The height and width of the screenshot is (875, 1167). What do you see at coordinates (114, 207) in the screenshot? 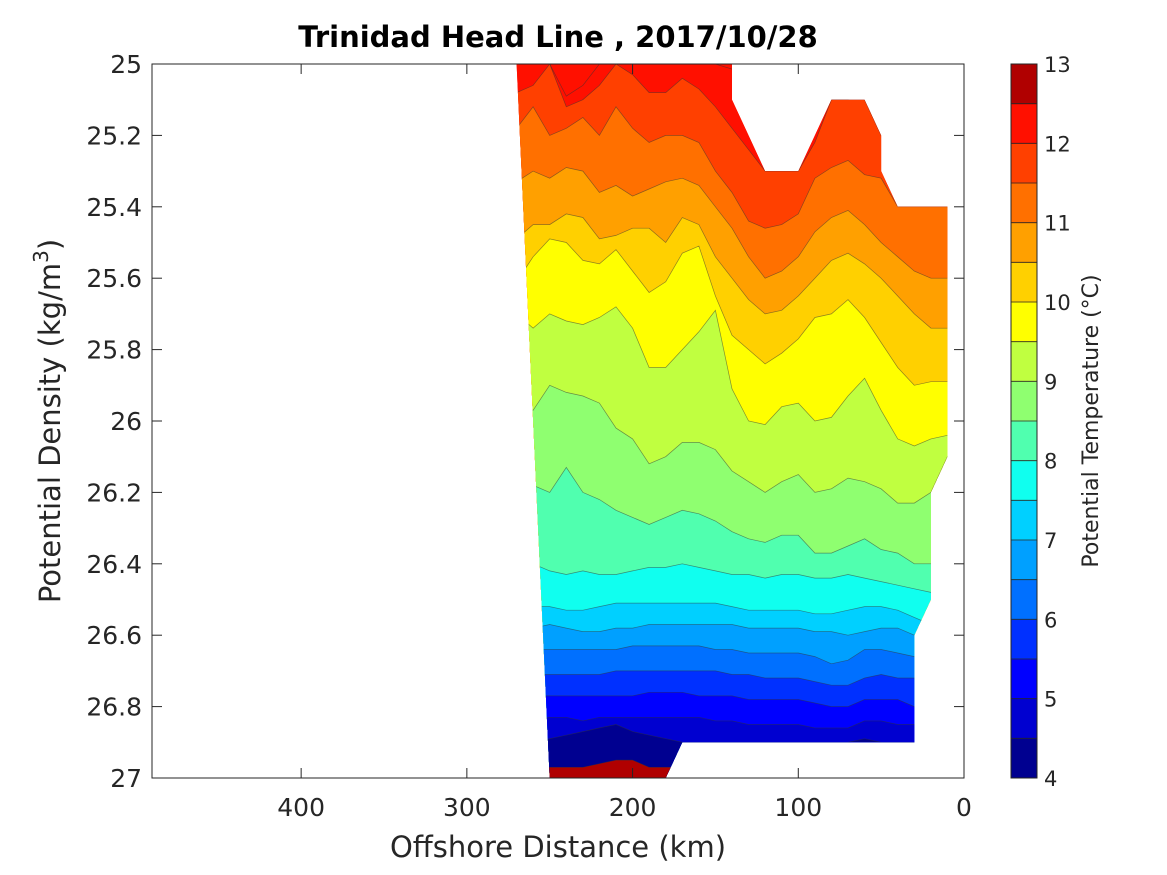
I see `y-tick-label: 25.4` at bounding box center [114, 207].